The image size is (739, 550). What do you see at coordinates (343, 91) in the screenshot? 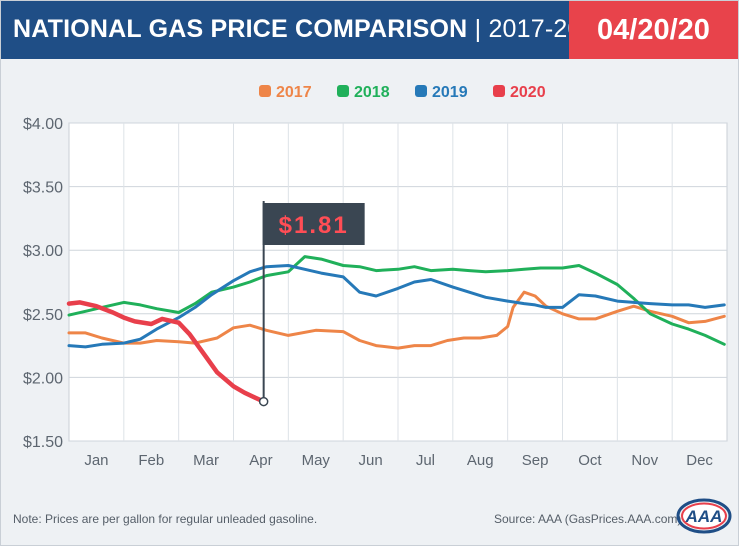
I see `legend-swatch-2018` at bounding box center [343, 91].